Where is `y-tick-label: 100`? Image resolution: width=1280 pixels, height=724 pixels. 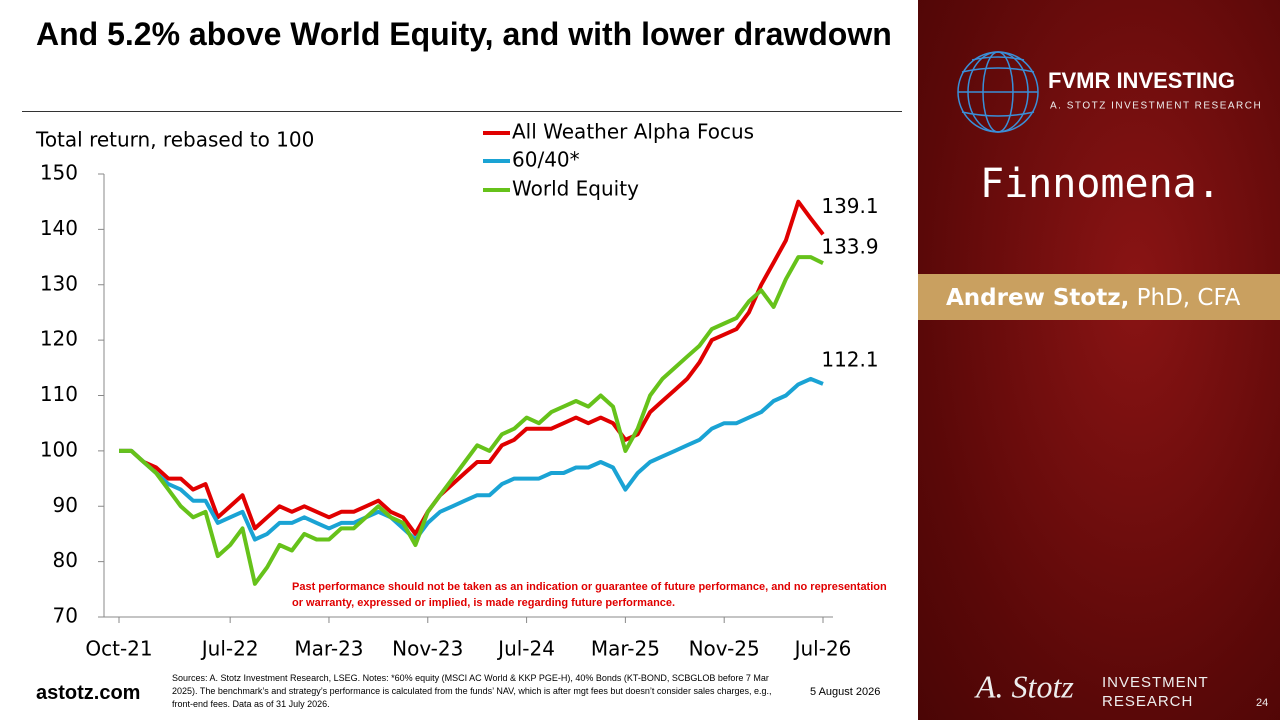 y-tick-label: 100 is located at coordinates (59, 449).